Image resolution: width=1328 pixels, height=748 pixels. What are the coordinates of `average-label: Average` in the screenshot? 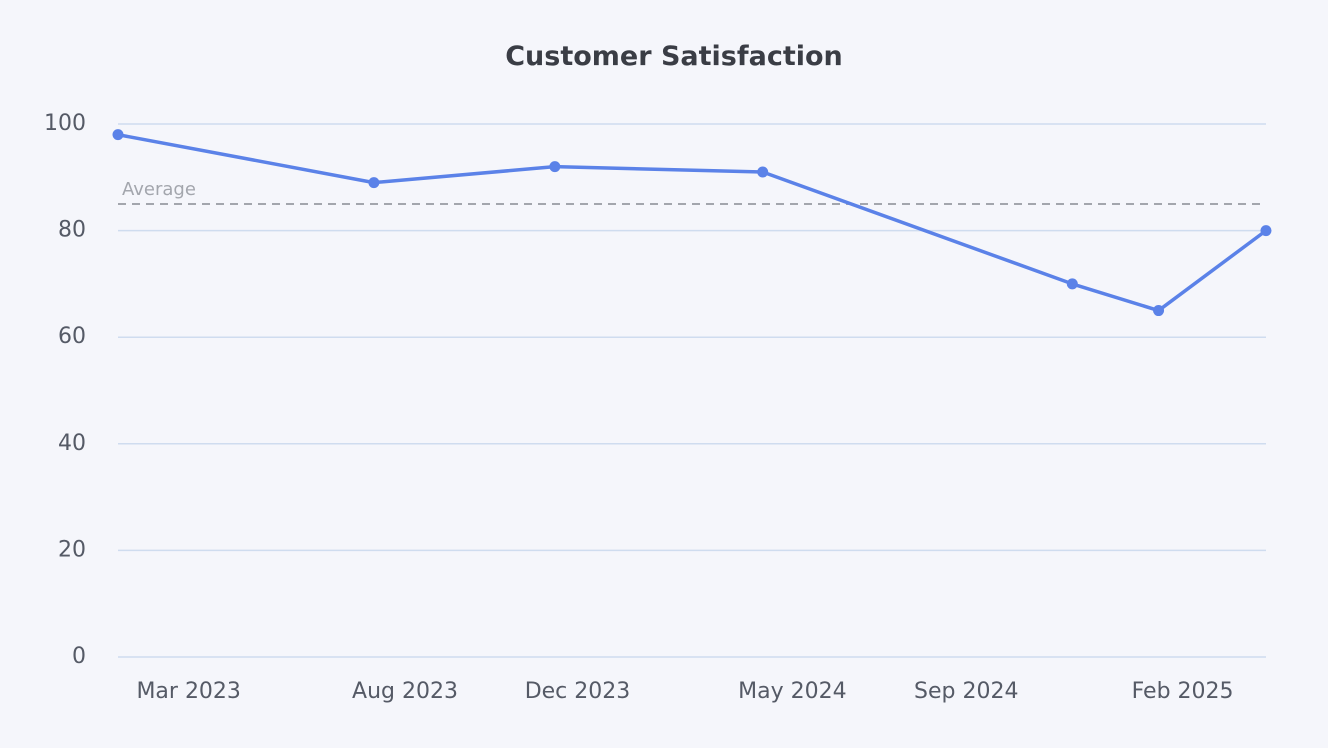 It's located at (159, 189).